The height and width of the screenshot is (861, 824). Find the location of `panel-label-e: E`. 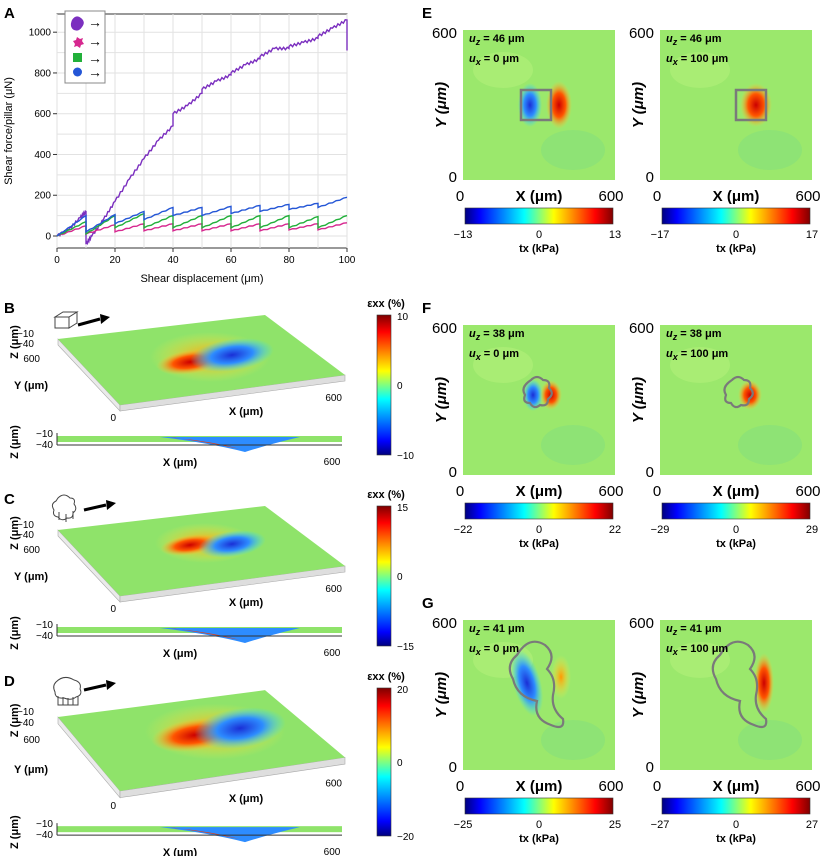

panel-label-e: E is located at coordinates (427, 13).